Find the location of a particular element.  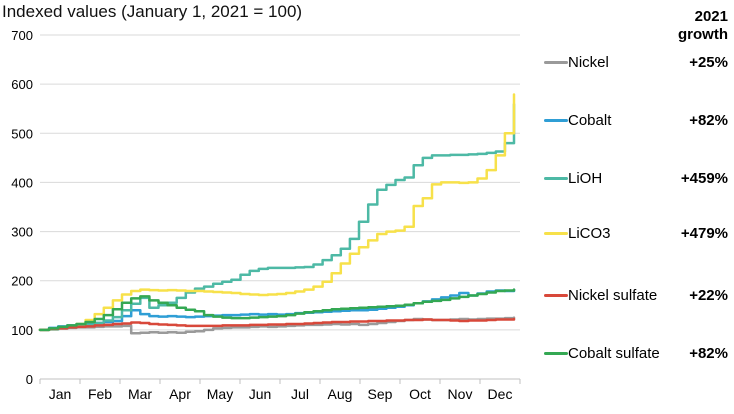

legend-item-cobalt-sulfate: Cobalt sulfate +82% is located at coordinates (636, 353).